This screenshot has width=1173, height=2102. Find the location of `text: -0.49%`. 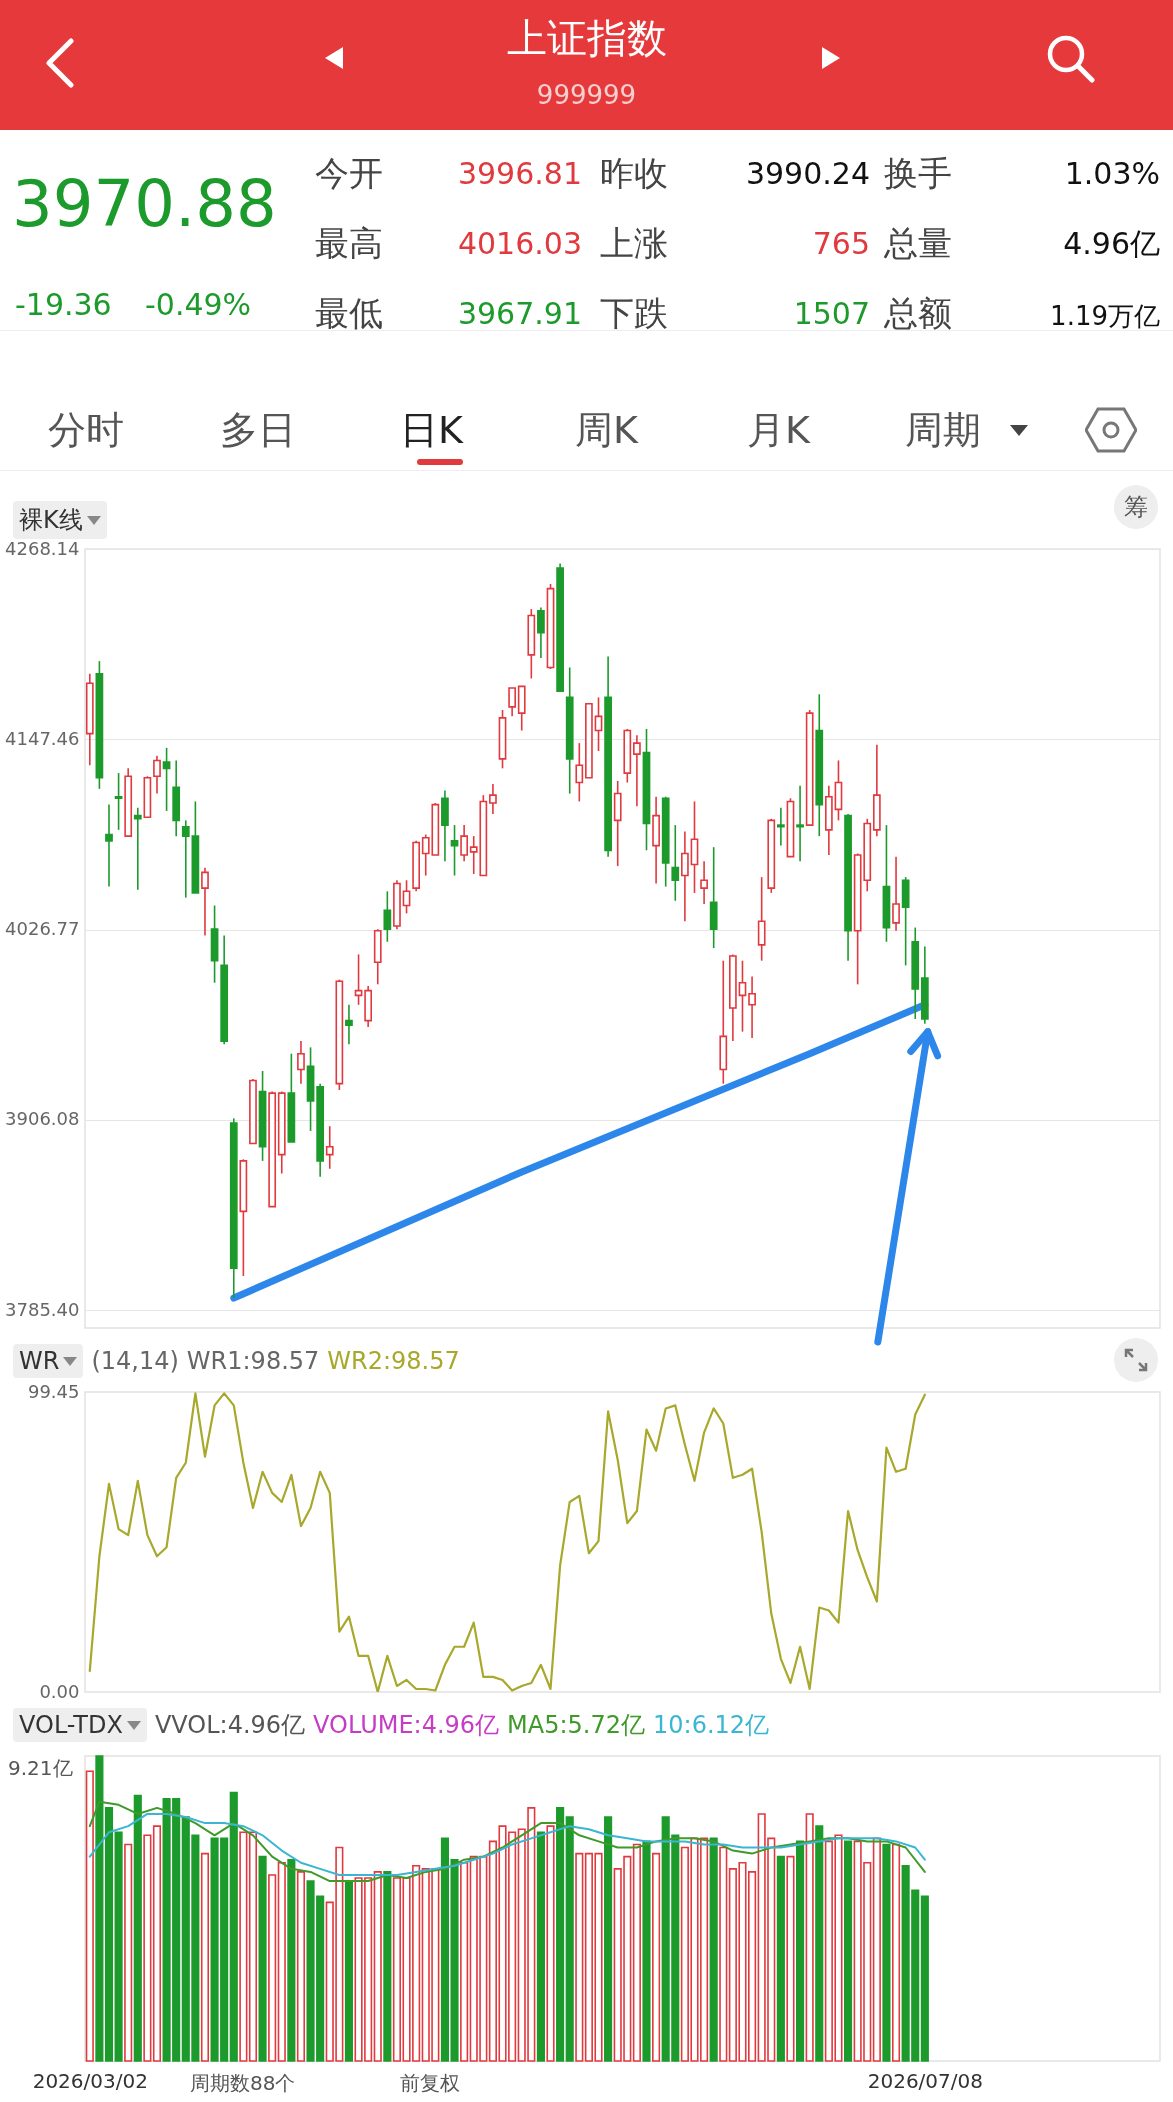

text: -0.49% is located at coordinates (198, 304).